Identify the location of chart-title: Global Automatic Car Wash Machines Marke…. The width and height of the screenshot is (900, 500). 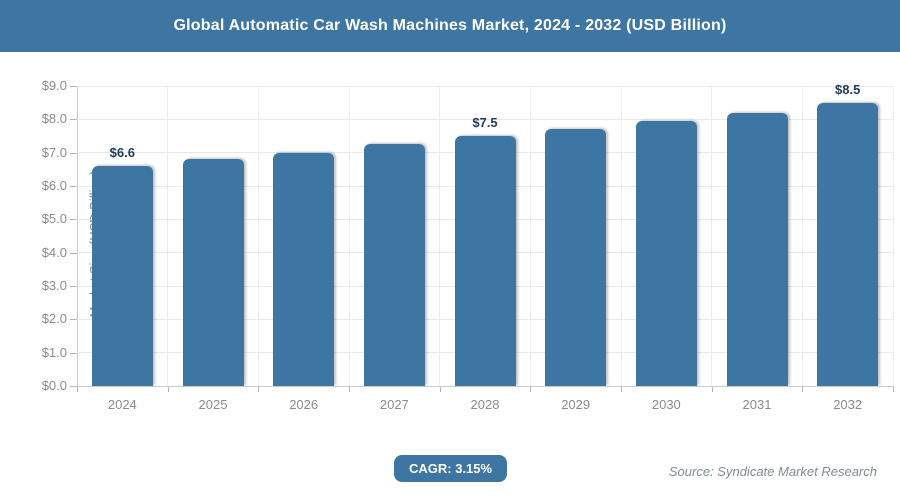
(450, 25).